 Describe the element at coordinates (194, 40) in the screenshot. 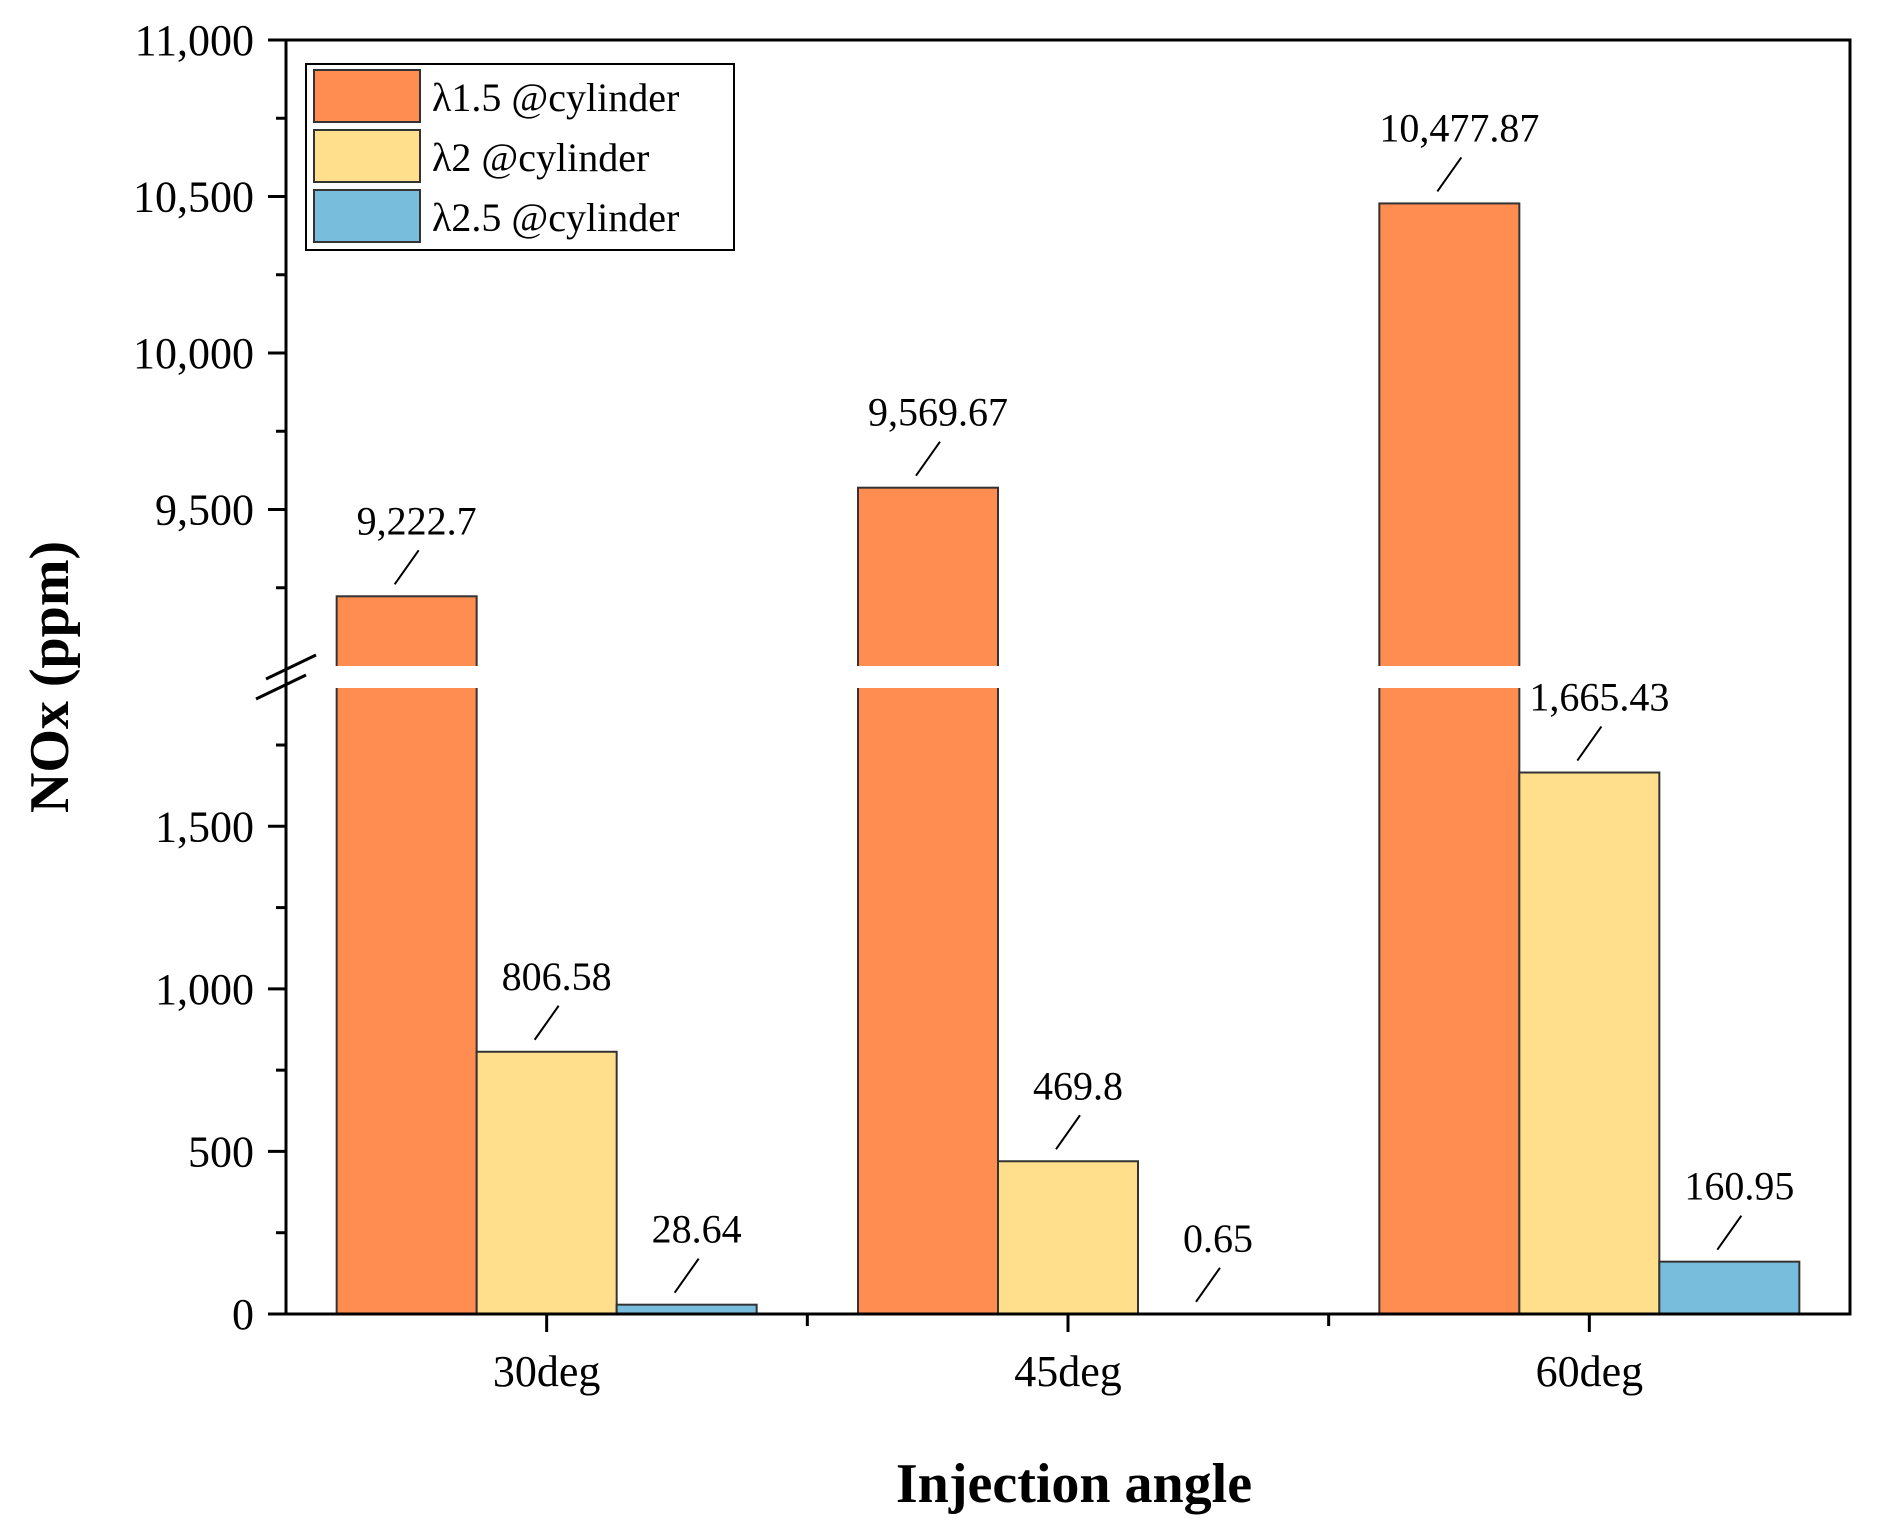

I see `y-tick-label: 11,000` at that location.